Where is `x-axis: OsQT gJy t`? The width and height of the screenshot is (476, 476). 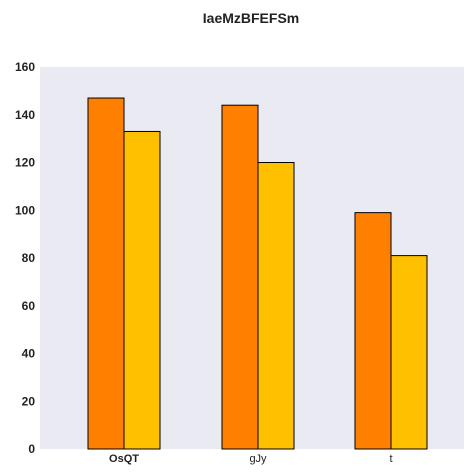 x-axis: OsQT gJy t is located at coordinates (251, 459).